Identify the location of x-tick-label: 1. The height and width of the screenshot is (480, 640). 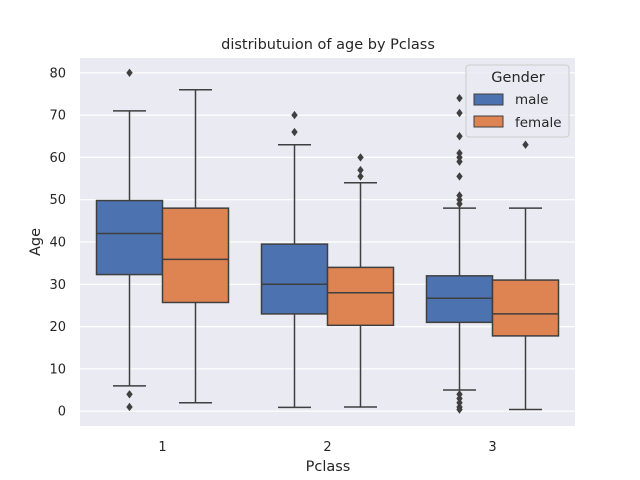
(162, 447).